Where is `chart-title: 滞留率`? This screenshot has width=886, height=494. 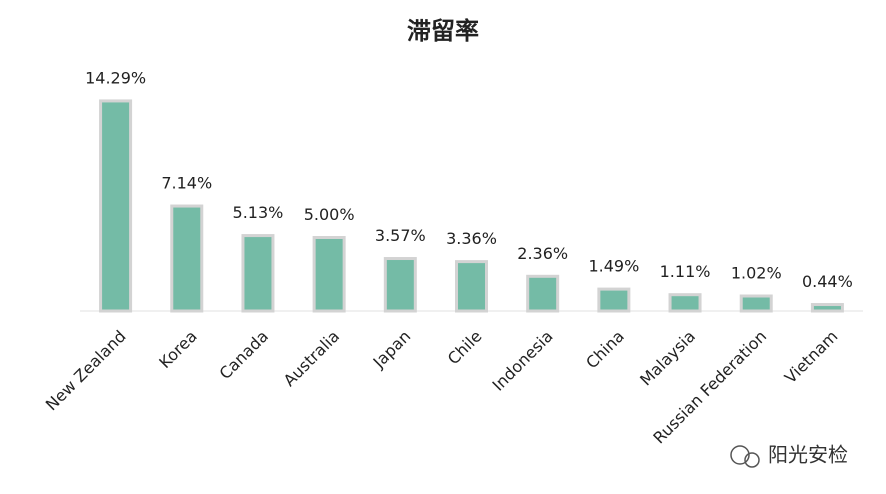 chart-title: 滞留率 is located at coordinates (443, 31).